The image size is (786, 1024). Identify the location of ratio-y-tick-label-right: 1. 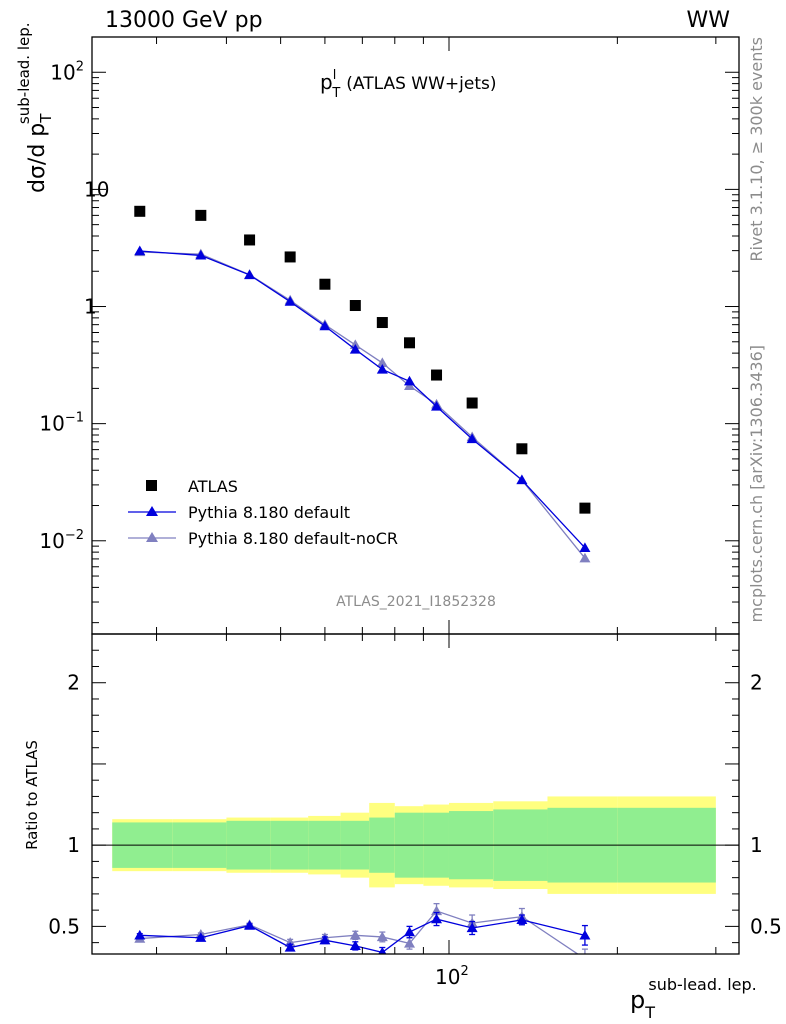
(756, 845).